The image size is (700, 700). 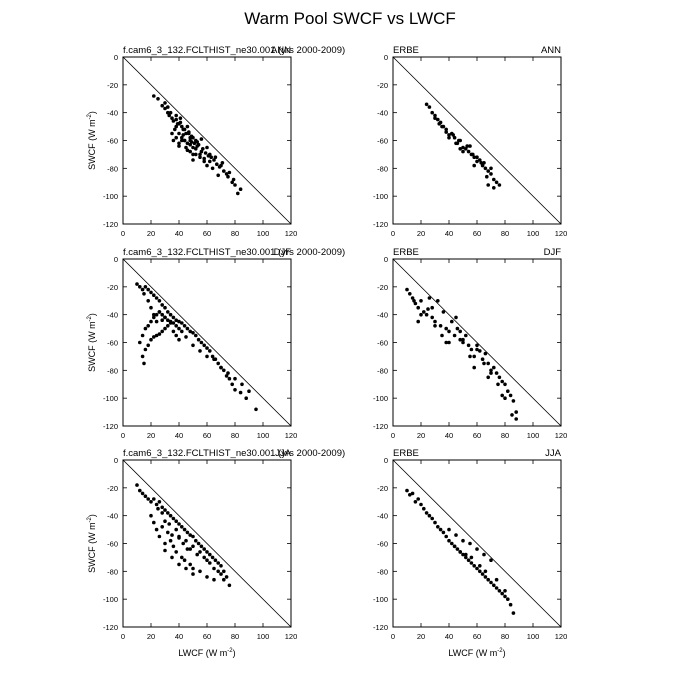 What do you see at coordinates (380, 599) in the screenshot?
I see `y-tick-label: -100` at bounding box center [380, 599].